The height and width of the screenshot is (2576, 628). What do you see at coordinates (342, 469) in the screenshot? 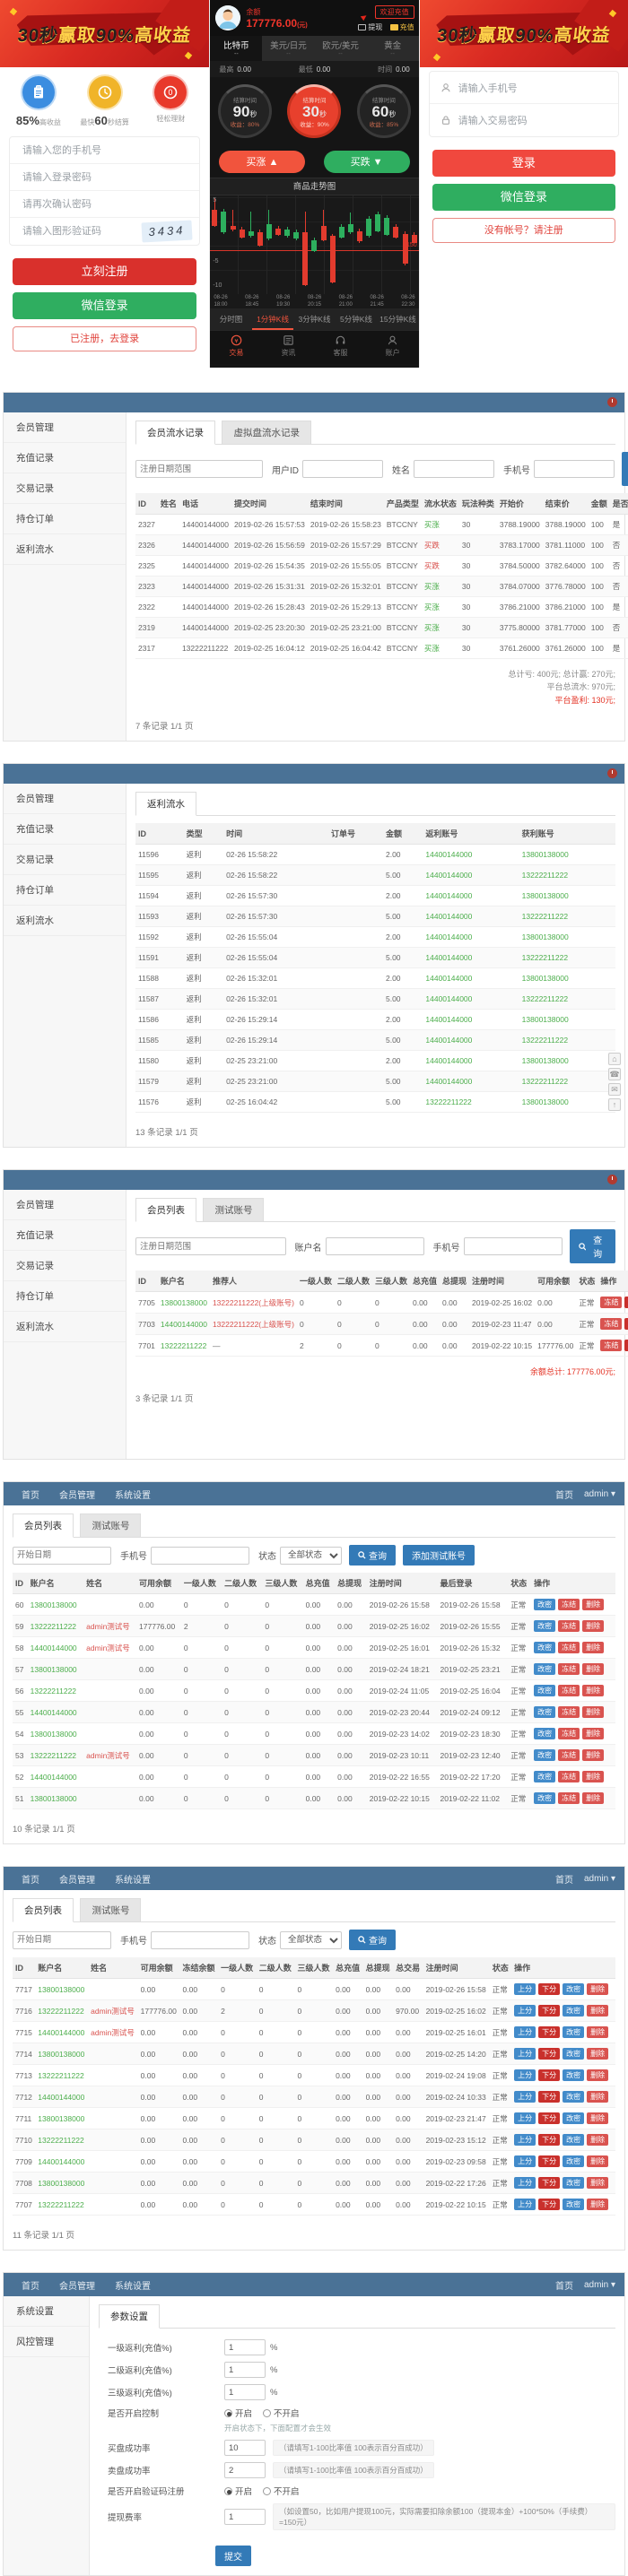
I see `user-id-input` at bounding box center [342, 469].